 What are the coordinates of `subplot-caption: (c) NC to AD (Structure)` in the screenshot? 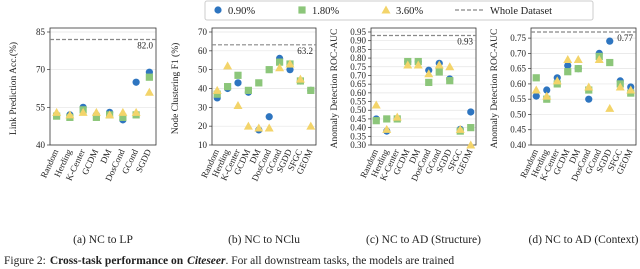 It's located at (423, 240).